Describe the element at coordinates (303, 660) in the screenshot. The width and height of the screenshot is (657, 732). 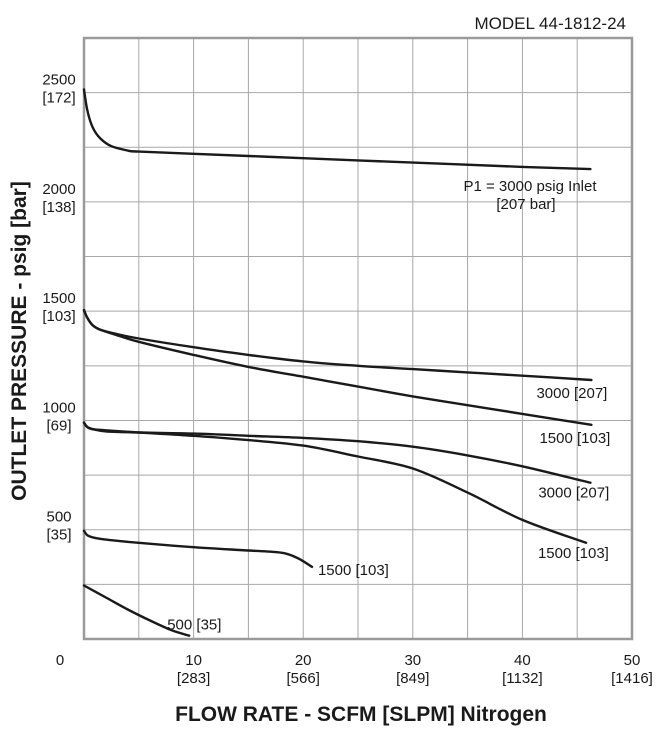
I see `x-tick-label: 20` at that location.